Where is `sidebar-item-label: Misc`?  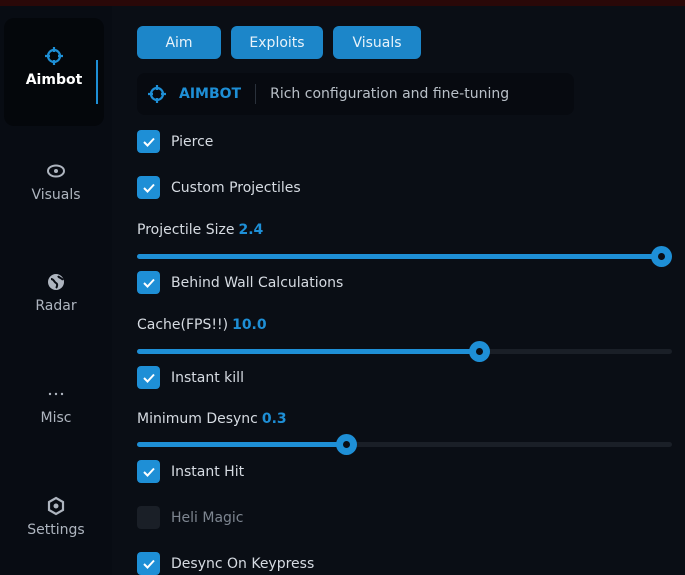 sidebar-item-label: Misc is located at coordinates (56, 418).